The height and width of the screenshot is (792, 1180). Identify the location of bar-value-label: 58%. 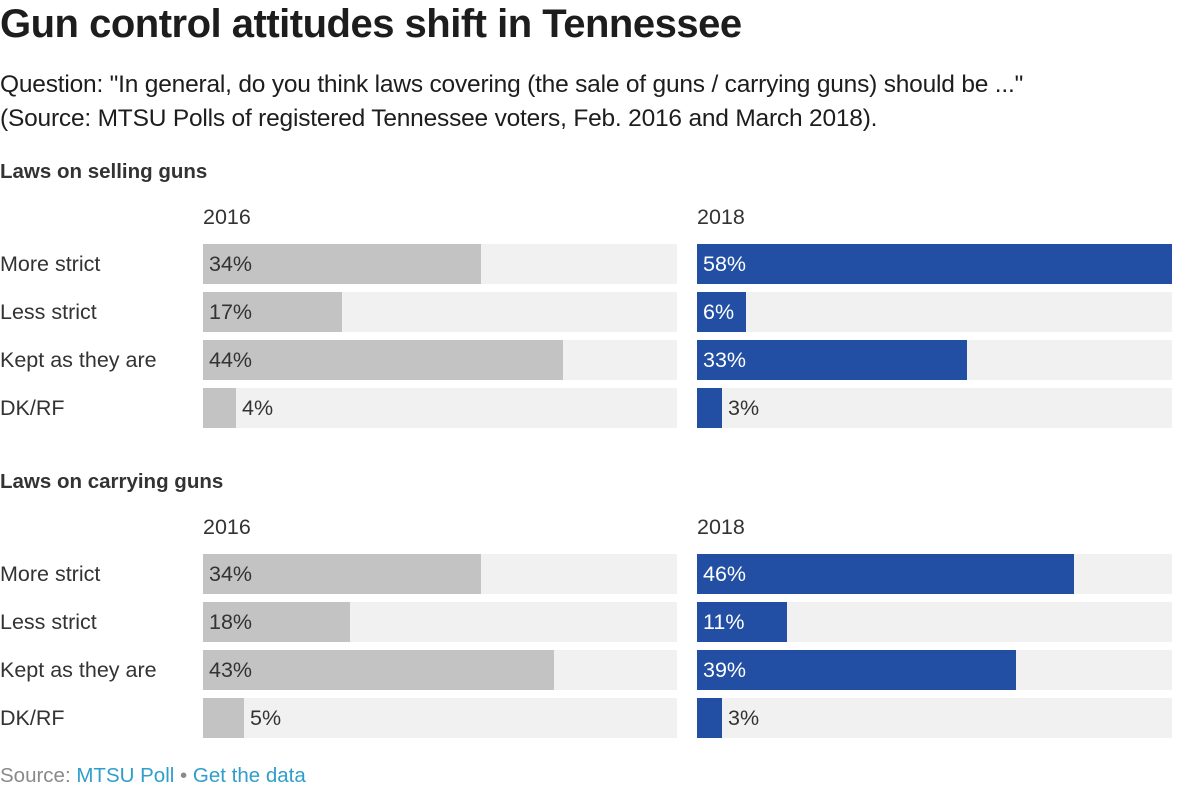
(725, 264).